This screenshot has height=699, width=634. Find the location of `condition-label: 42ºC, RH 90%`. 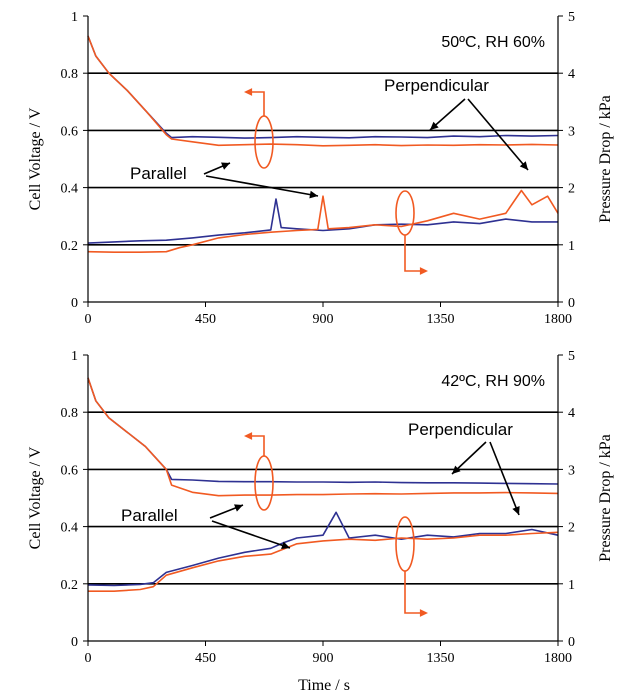

condition-label: 42ºC, RH 90% is located at coordinates (493, 381).